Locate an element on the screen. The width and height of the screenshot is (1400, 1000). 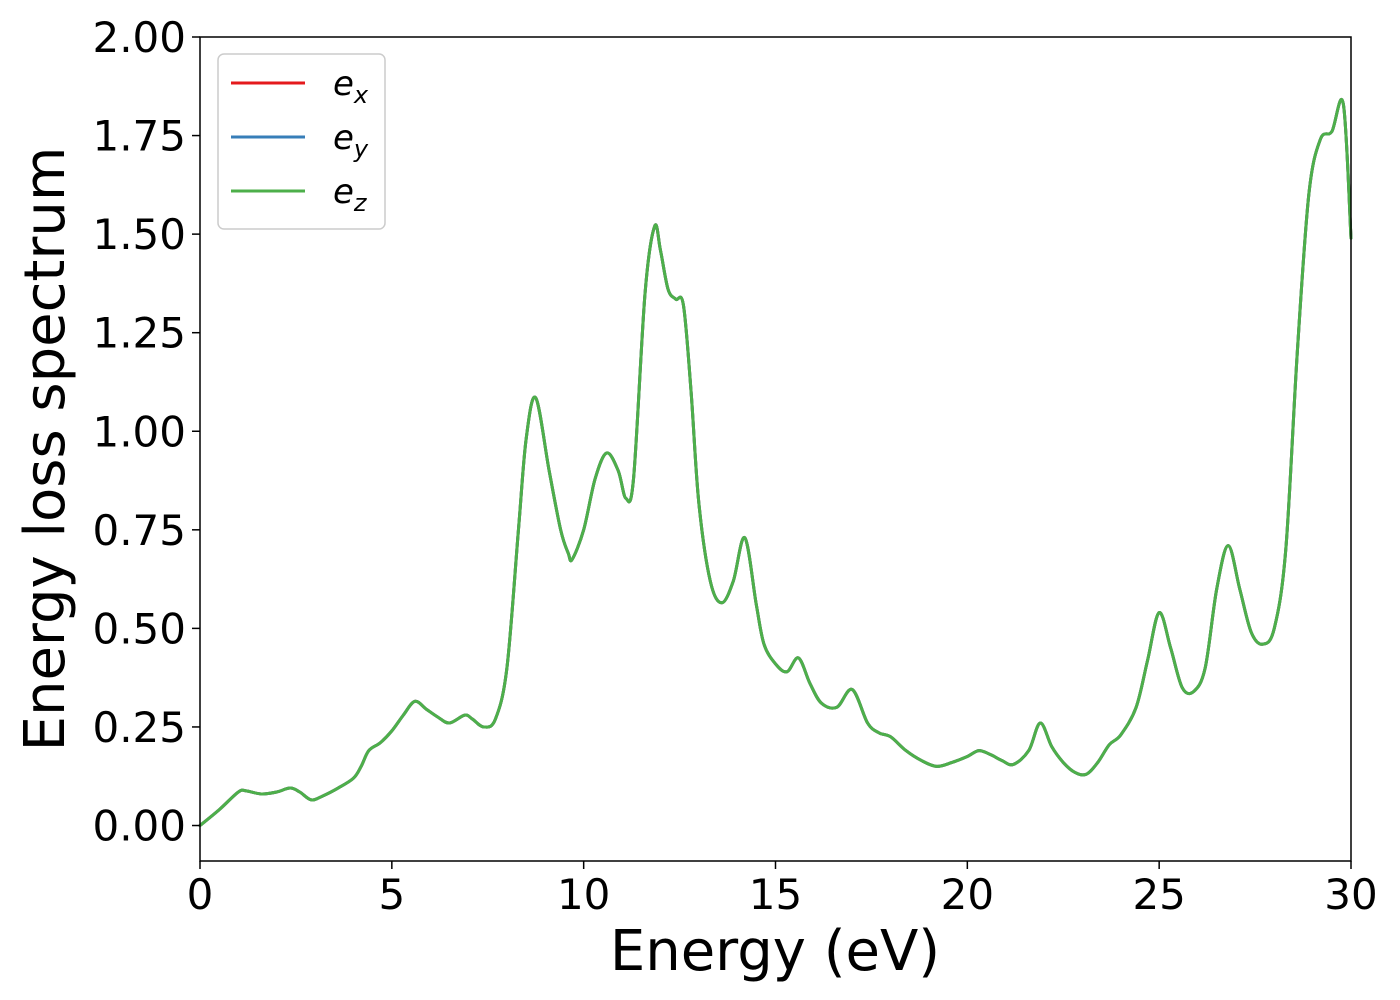
legend-box is located at coordinates (301, 141).